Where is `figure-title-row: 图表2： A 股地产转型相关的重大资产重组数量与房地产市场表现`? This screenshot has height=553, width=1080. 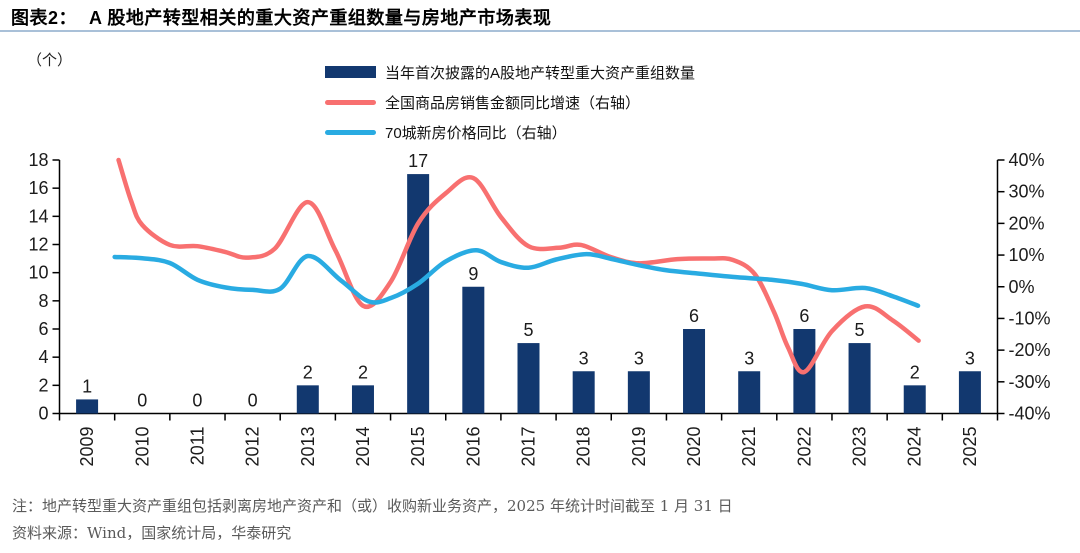 figure-title-row: 图表2： A 股地产转型相关的重大资产重组数量与房地产市场表现 is located at coordinates (281, 17).